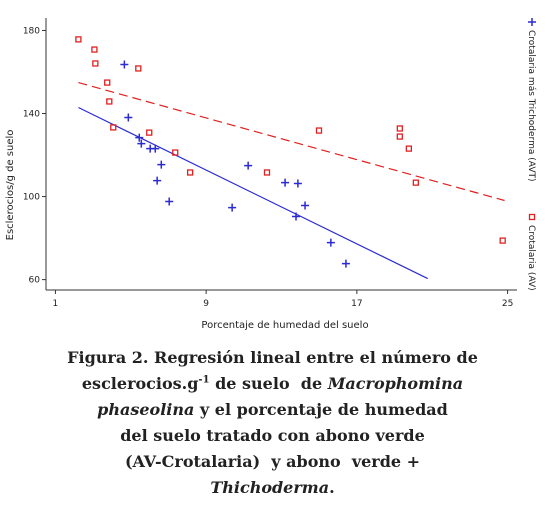 This screenshot has width=545, height=513. Describe the element at coordinates (35, 281) in the screenshot. I see `y-tick-label: 60` at that location.